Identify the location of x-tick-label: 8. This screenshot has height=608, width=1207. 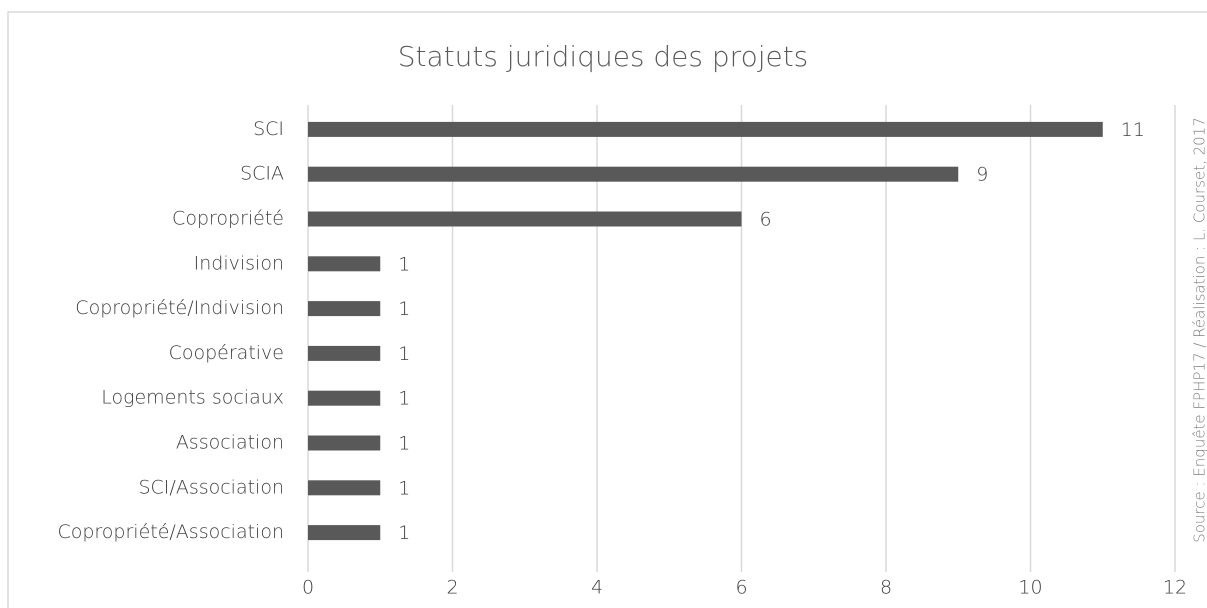
(886, 588).